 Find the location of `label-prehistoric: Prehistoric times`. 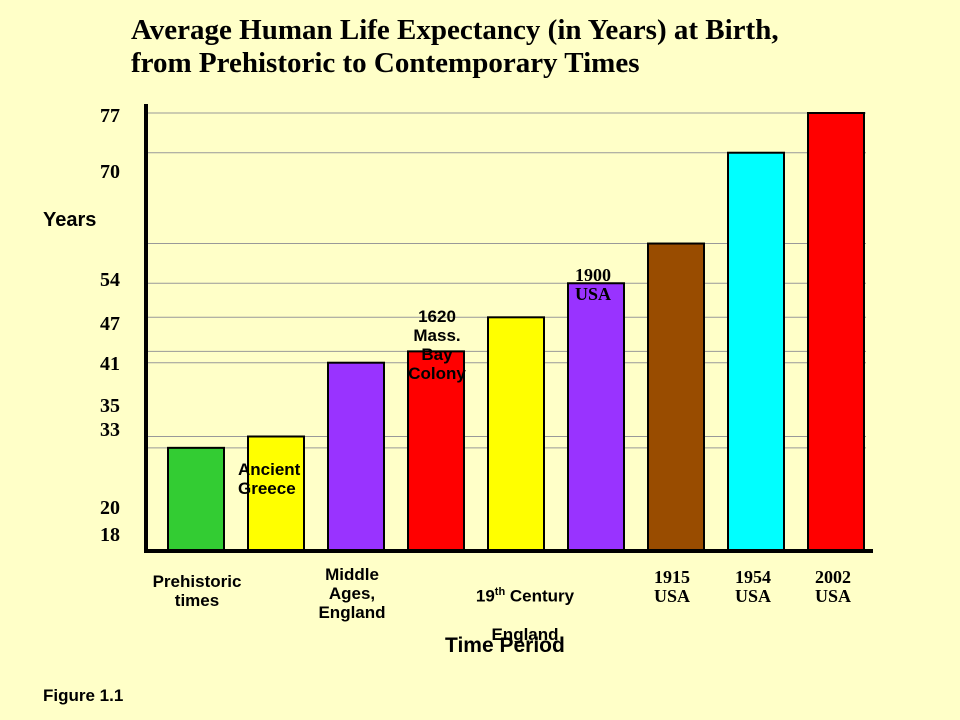

label-prehistoric: Prehistoric times is located at coordinates (197, 591).